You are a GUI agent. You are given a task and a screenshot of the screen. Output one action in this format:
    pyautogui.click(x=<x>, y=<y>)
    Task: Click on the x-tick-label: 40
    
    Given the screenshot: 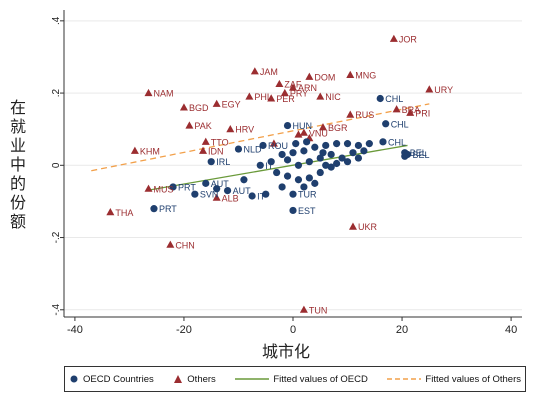 What is the action you would take?
    pyautogui.click(x=511, y=330)
    